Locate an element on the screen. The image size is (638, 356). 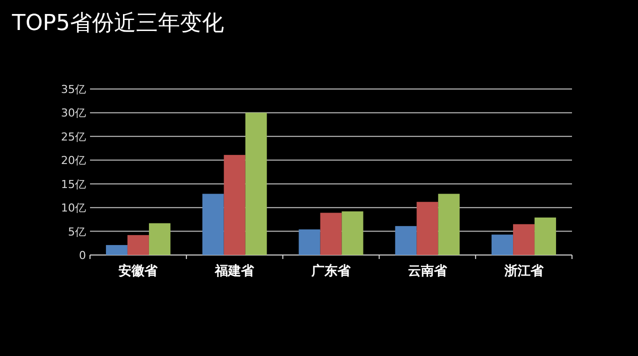
x-tick-label: 福建省 is located at coordinates (235, 271).